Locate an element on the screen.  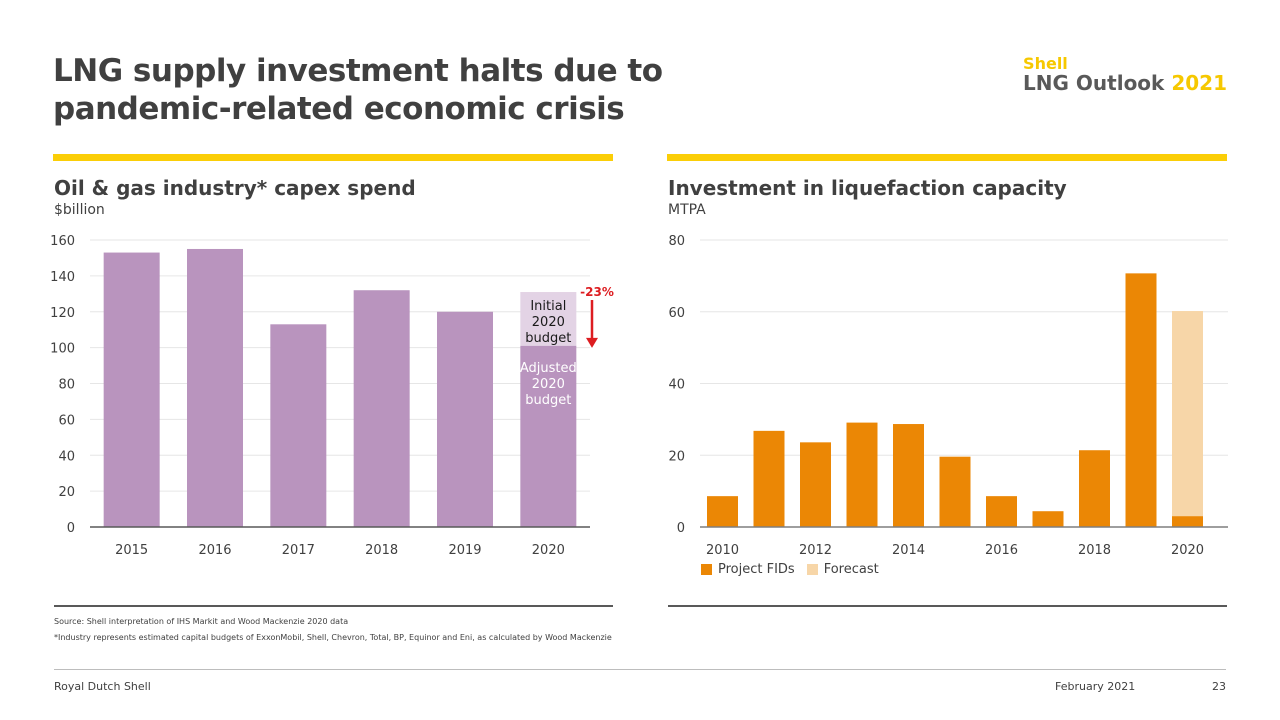
legend-item-project-fids: Project FIDs is located at coordinates (748, 569).